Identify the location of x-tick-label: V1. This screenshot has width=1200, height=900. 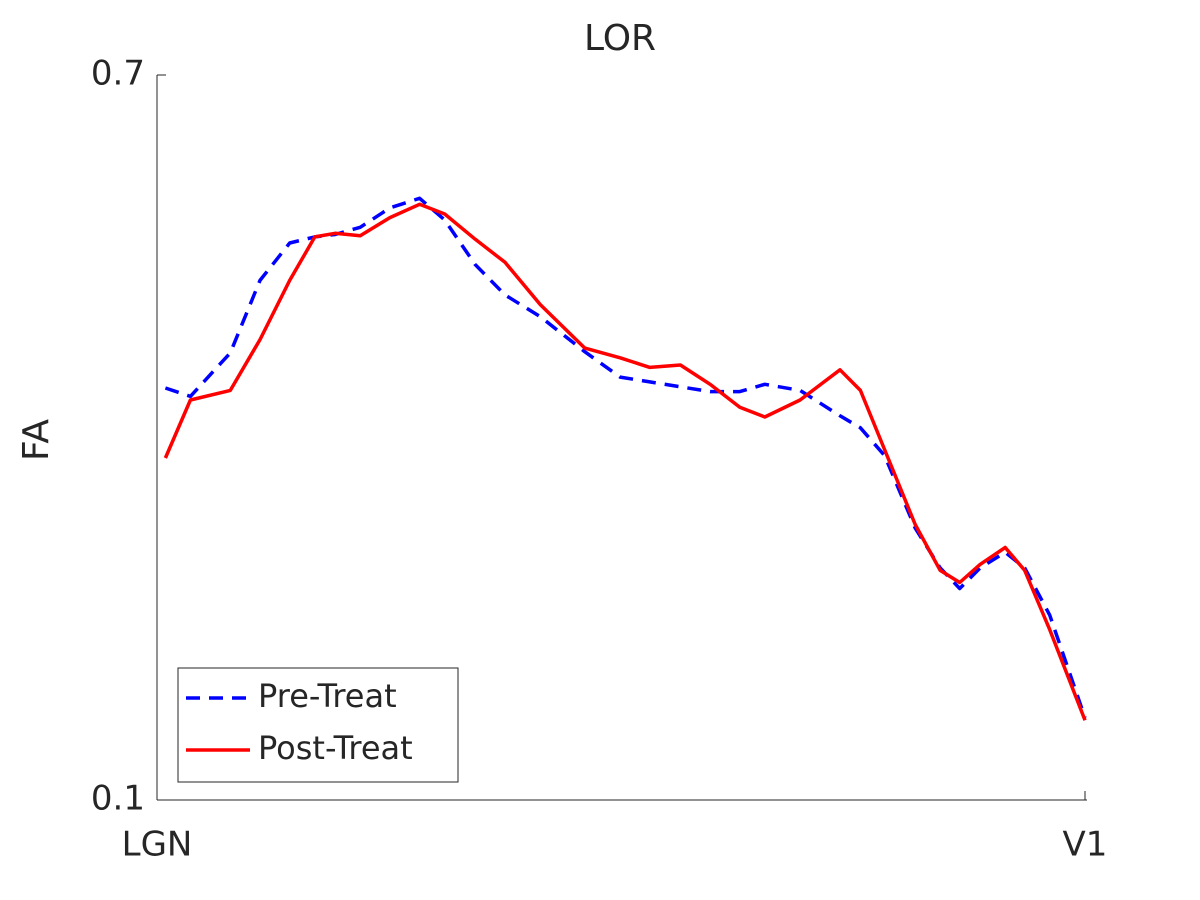
(1085, 845).